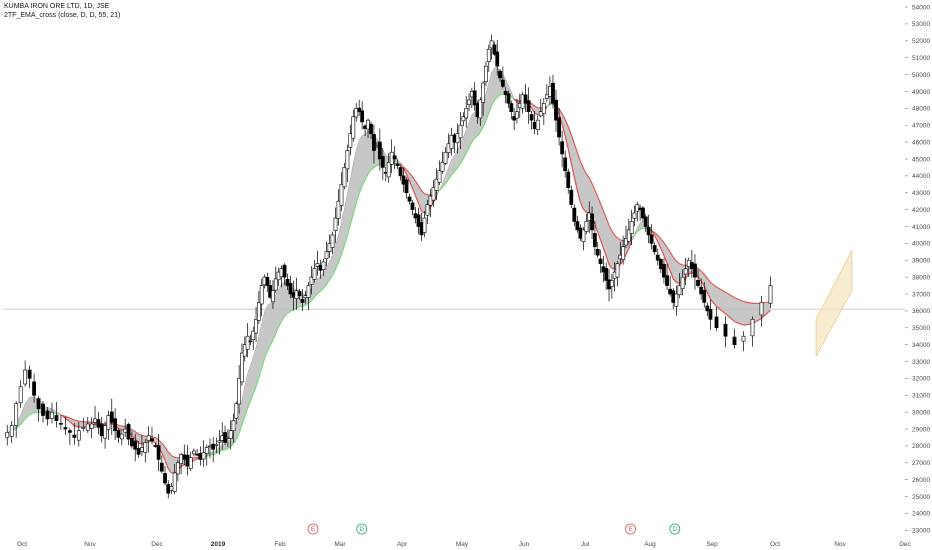 This screenshot has width=932, height=550. Describe the element at coordinates (921, 429) in the screenshot. I see `y-tick-label: 29000` at that location.